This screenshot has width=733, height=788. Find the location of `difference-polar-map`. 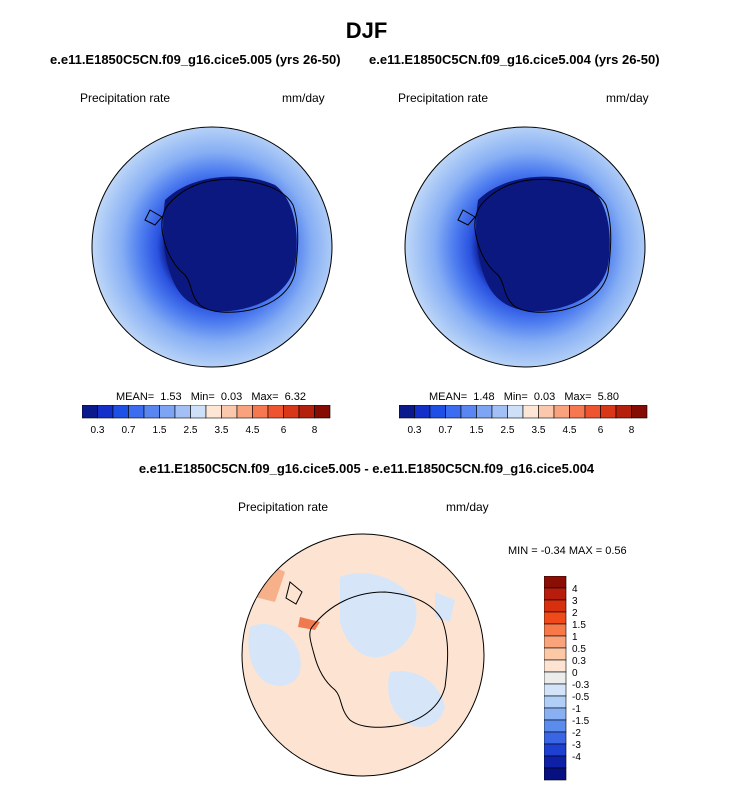

difference-polar-map is located at coordinates (363, 655).